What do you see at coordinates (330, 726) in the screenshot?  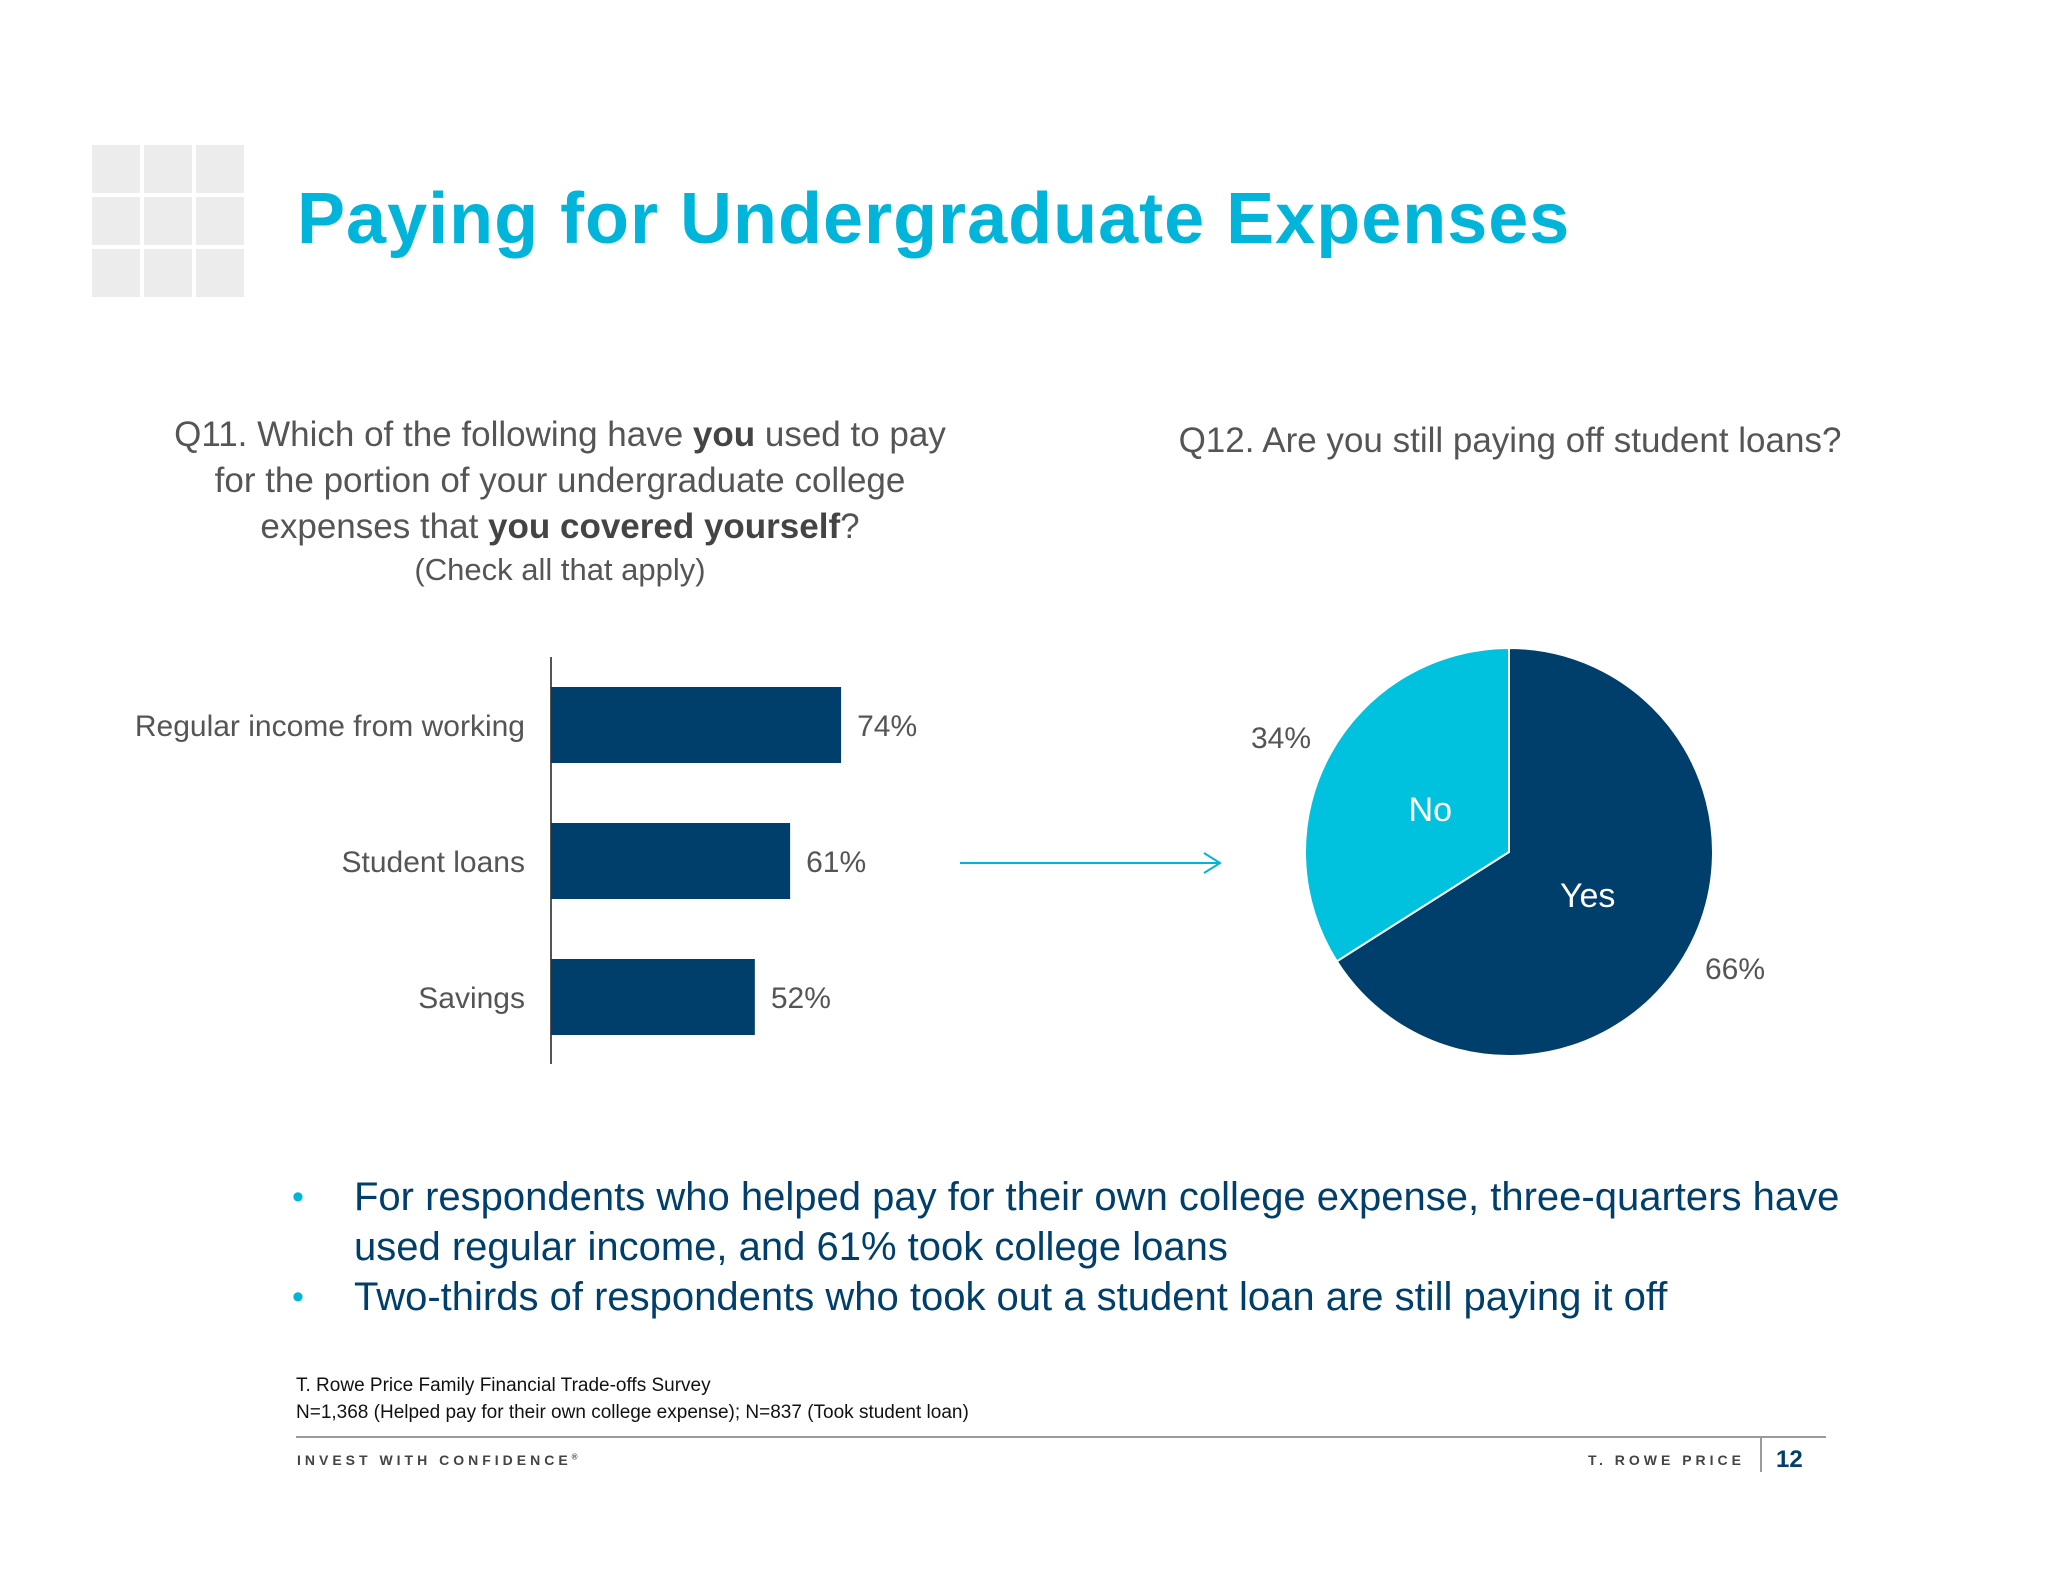 I see `bar-category-label: Regular income from working` at bounding box center [330, 726].